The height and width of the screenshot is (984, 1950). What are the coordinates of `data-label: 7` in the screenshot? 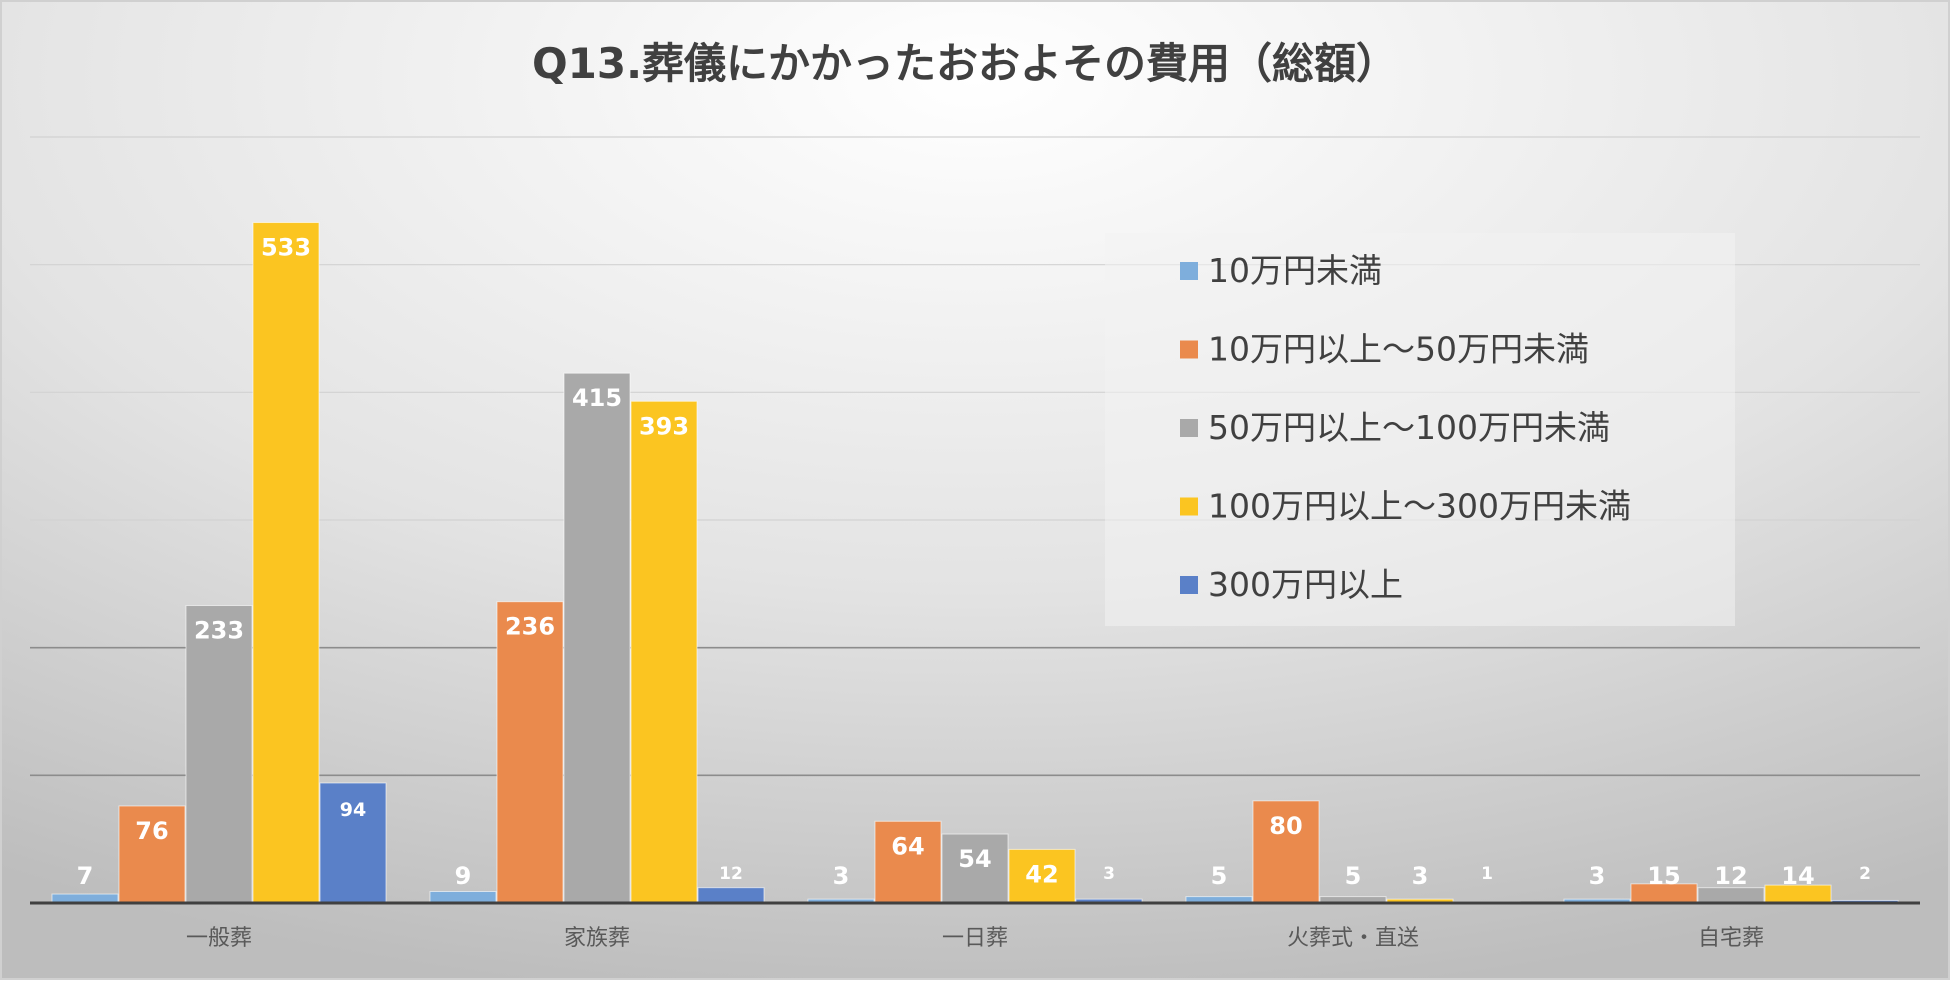 It's located at (85, 876).